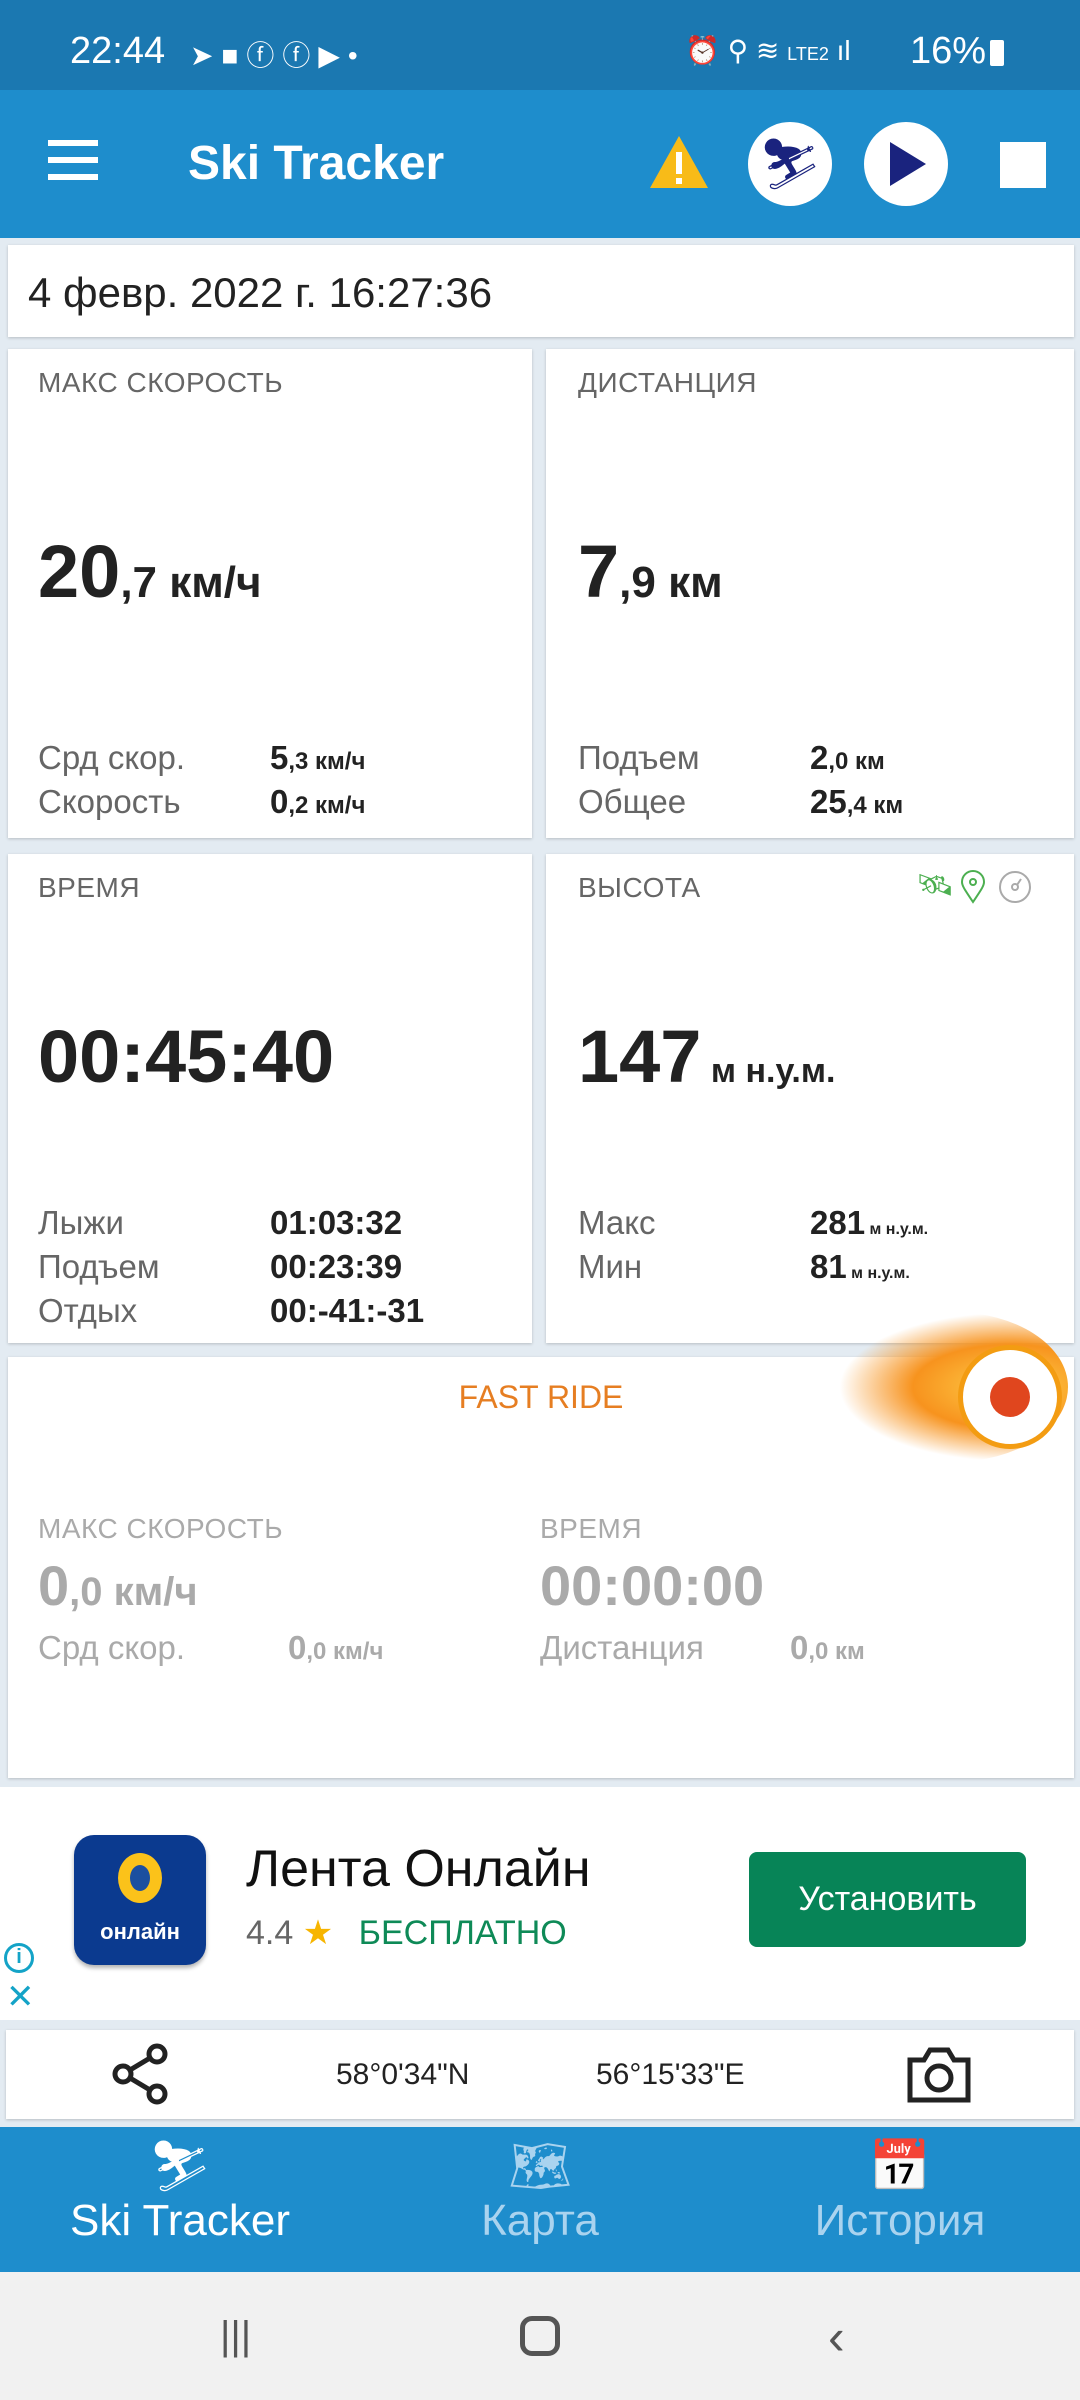  I want to click on star-icon: ★, so click(318, 1933).